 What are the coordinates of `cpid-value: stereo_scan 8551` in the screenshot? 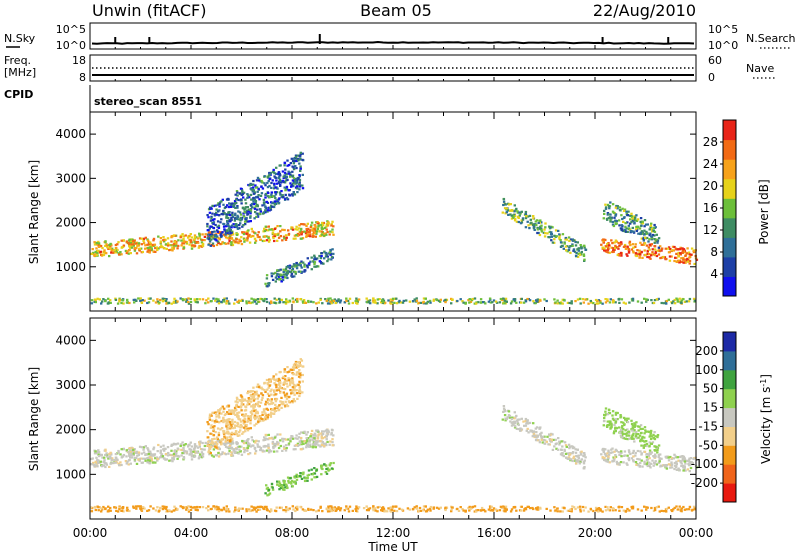 It's located at (148, 101).